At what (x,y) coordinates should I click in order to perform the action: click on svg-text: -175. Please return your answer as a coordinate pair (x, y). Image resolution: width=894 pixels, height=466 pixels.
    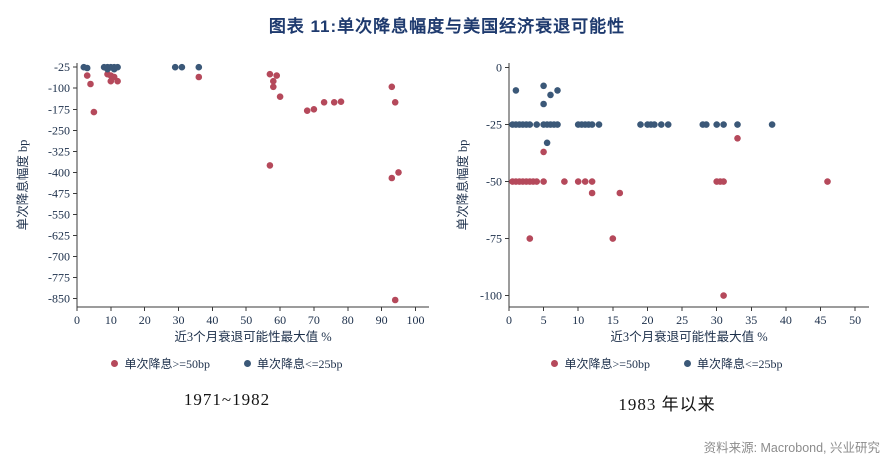
    Looking at the image, I should click on (59, 109).